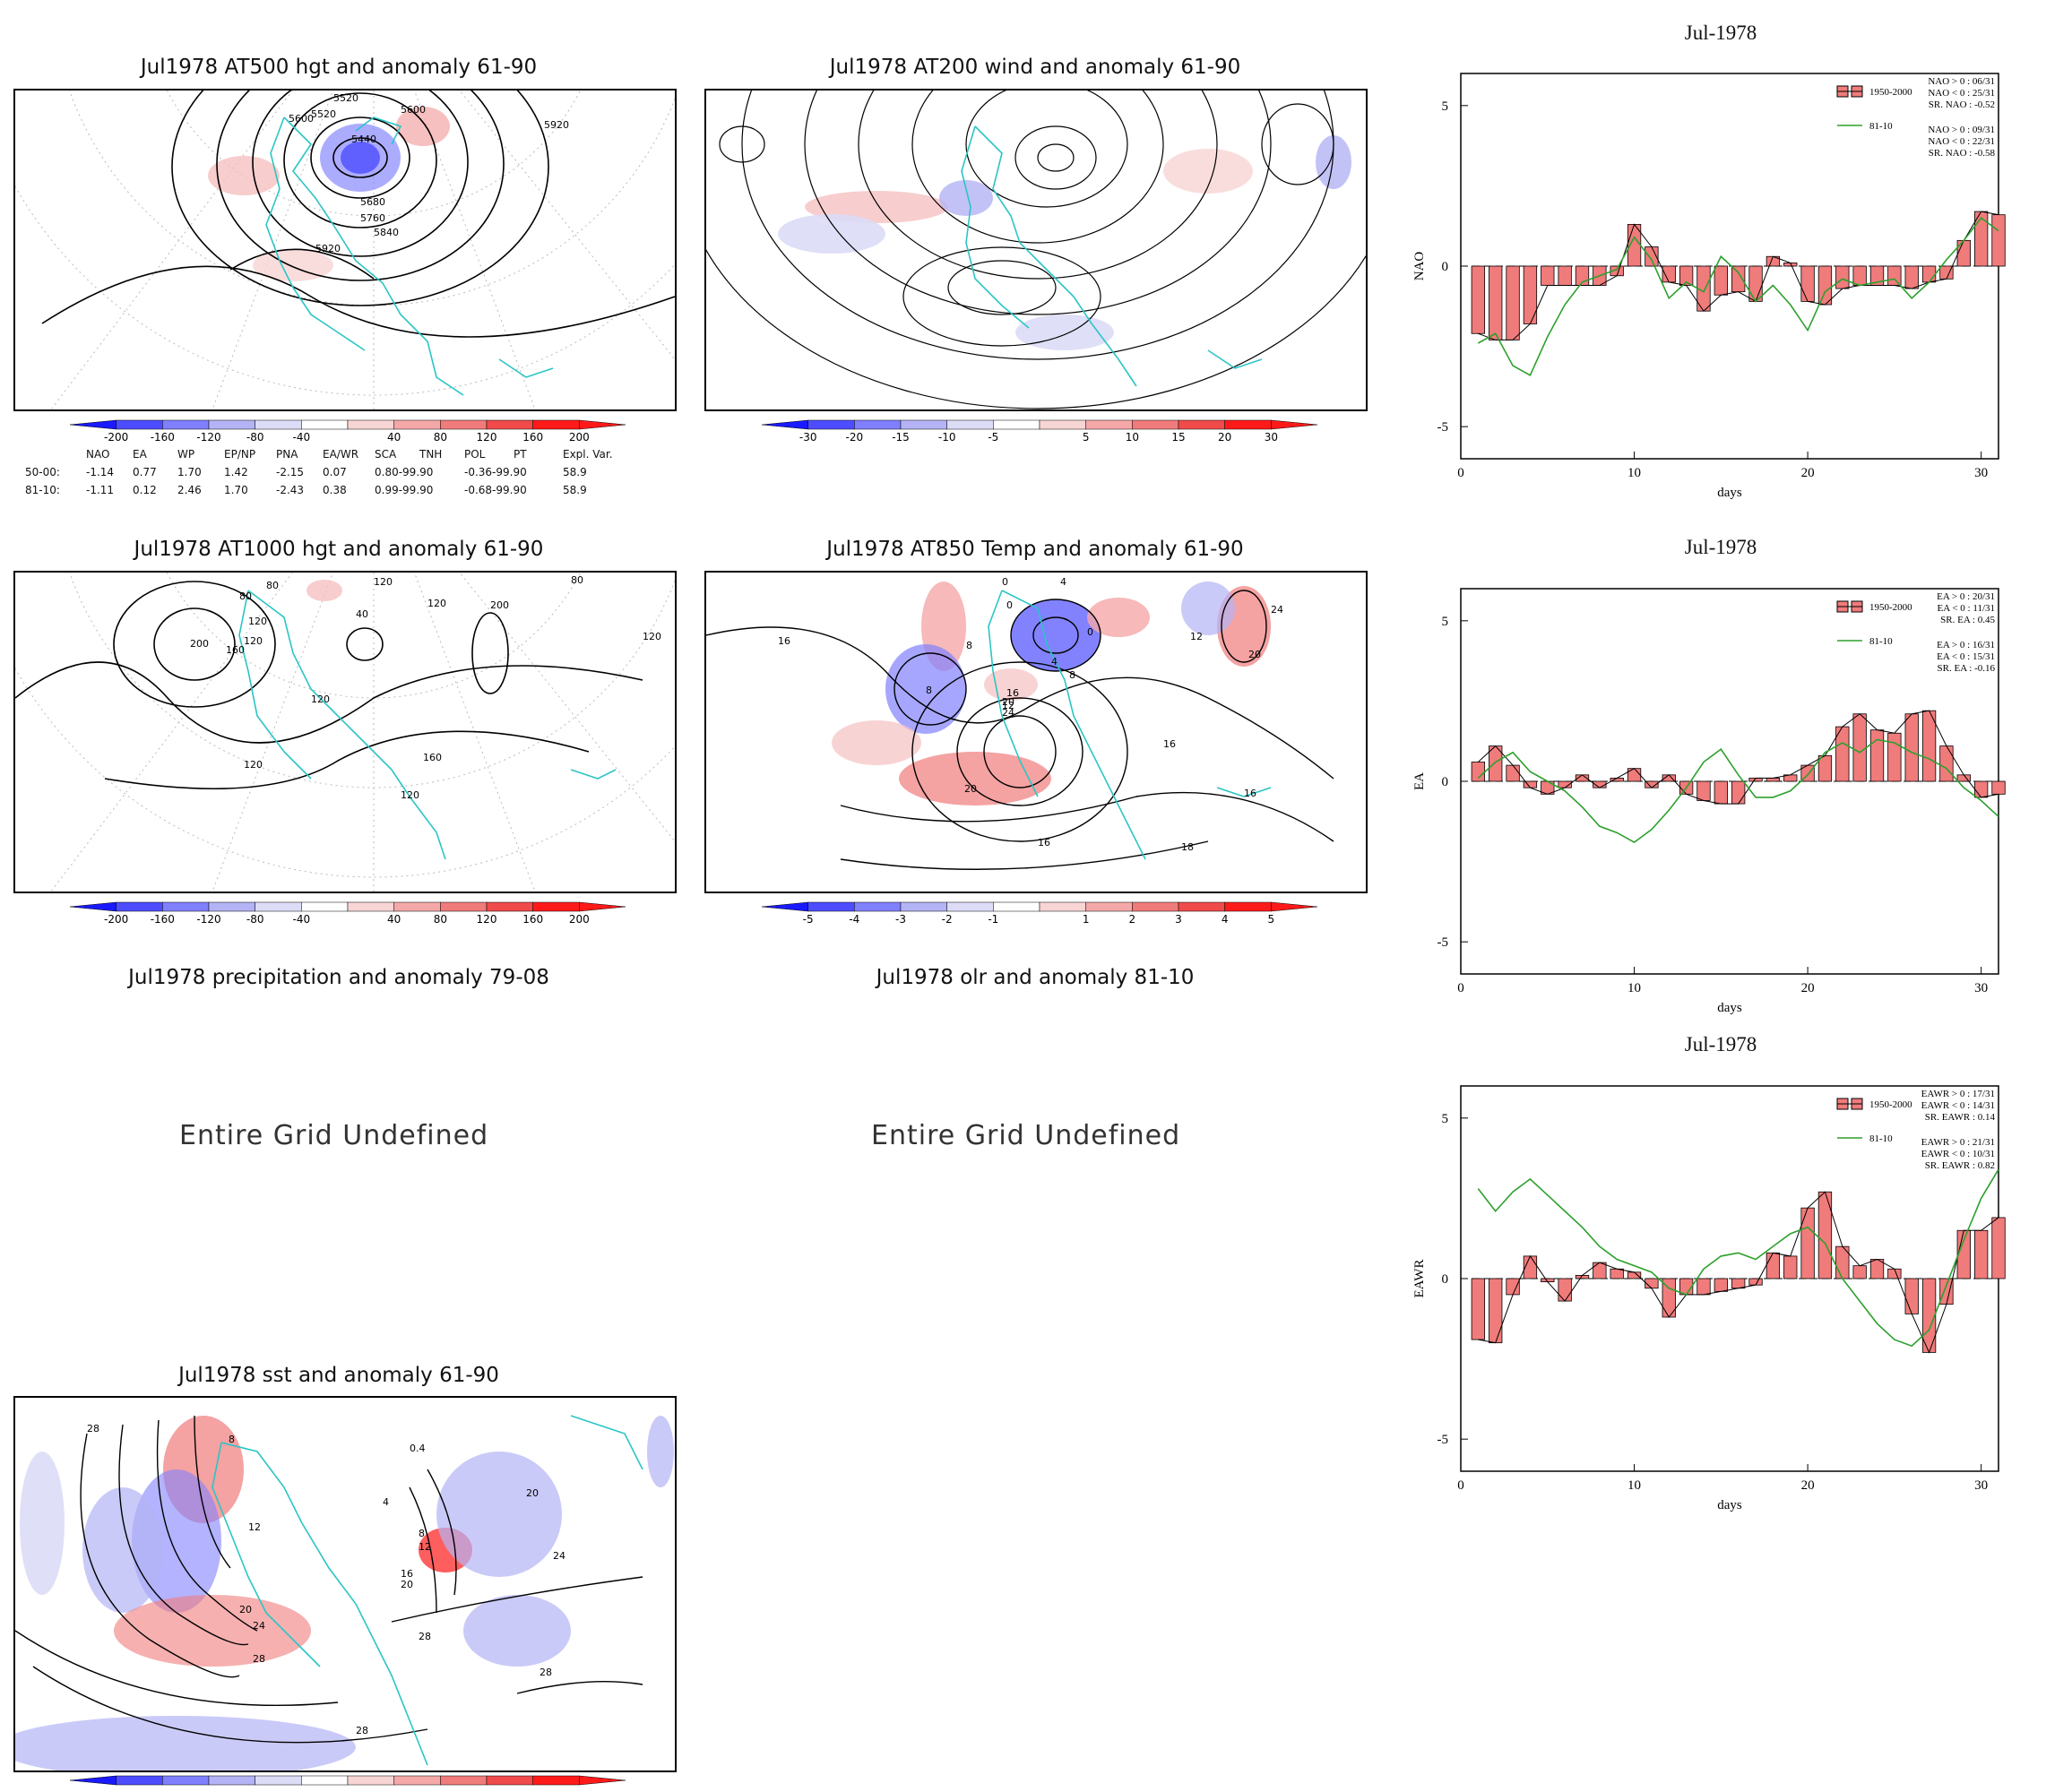  What do you see at coordinates (1961, 81) in the screenshot?
I see `stat-annotation: NAO > 0 : 06/31` at bounding box center [1961, 81].